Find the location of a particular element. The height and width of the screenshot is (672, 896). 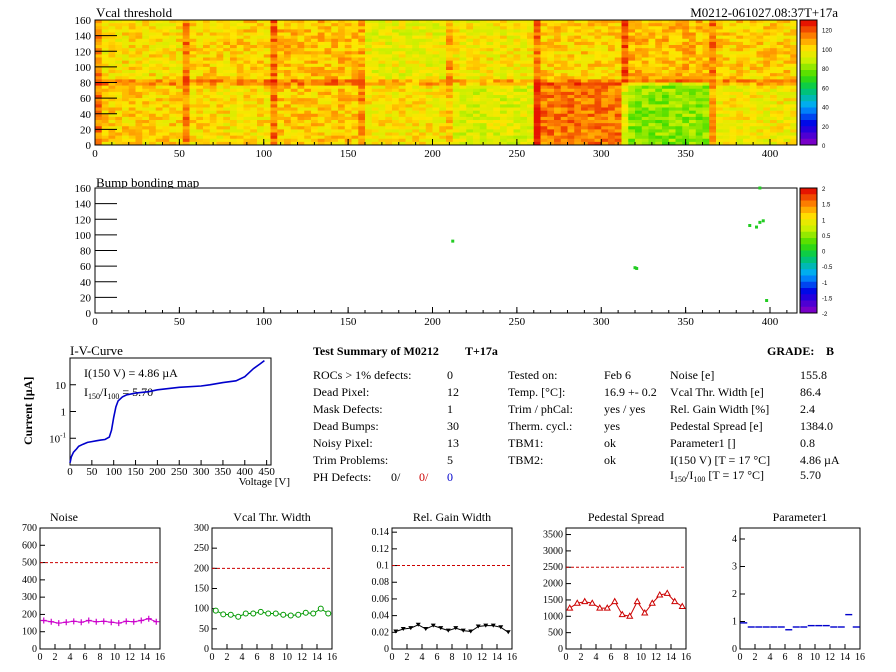

y-tick-label: 160 is located at coordinates (83, 21).